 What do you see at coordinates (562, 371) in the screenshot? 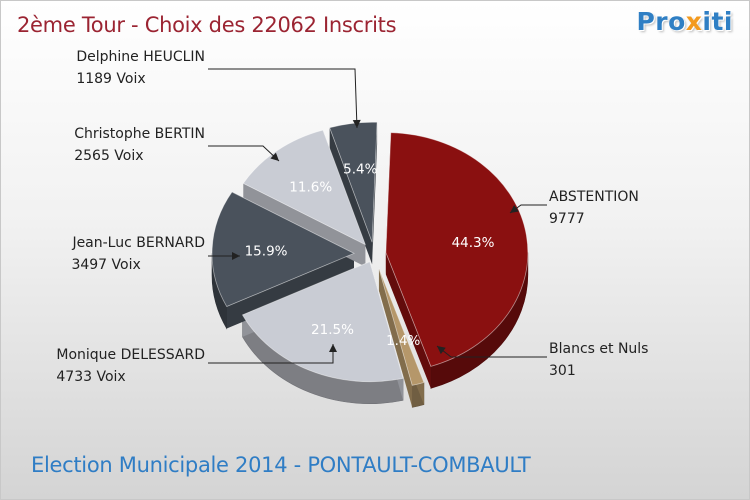
I see `slice-value-label: 301` at bounding box center [562, 371].